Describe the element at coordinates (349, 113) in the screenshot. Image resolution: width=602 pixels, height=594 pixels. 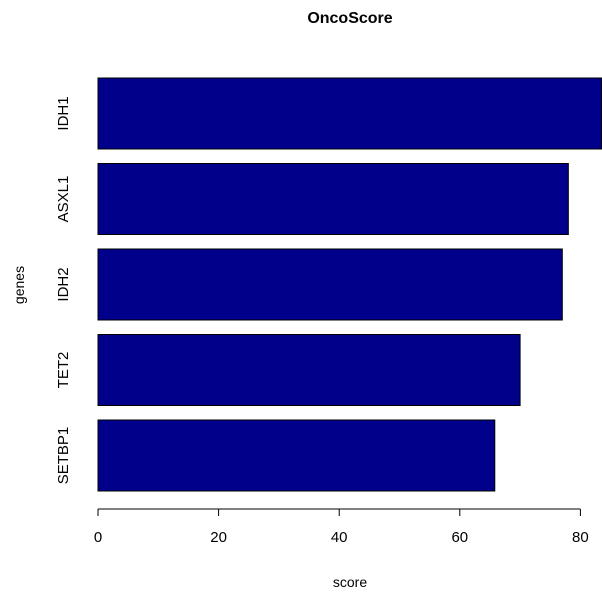
I see `bar-idh1` at that location.